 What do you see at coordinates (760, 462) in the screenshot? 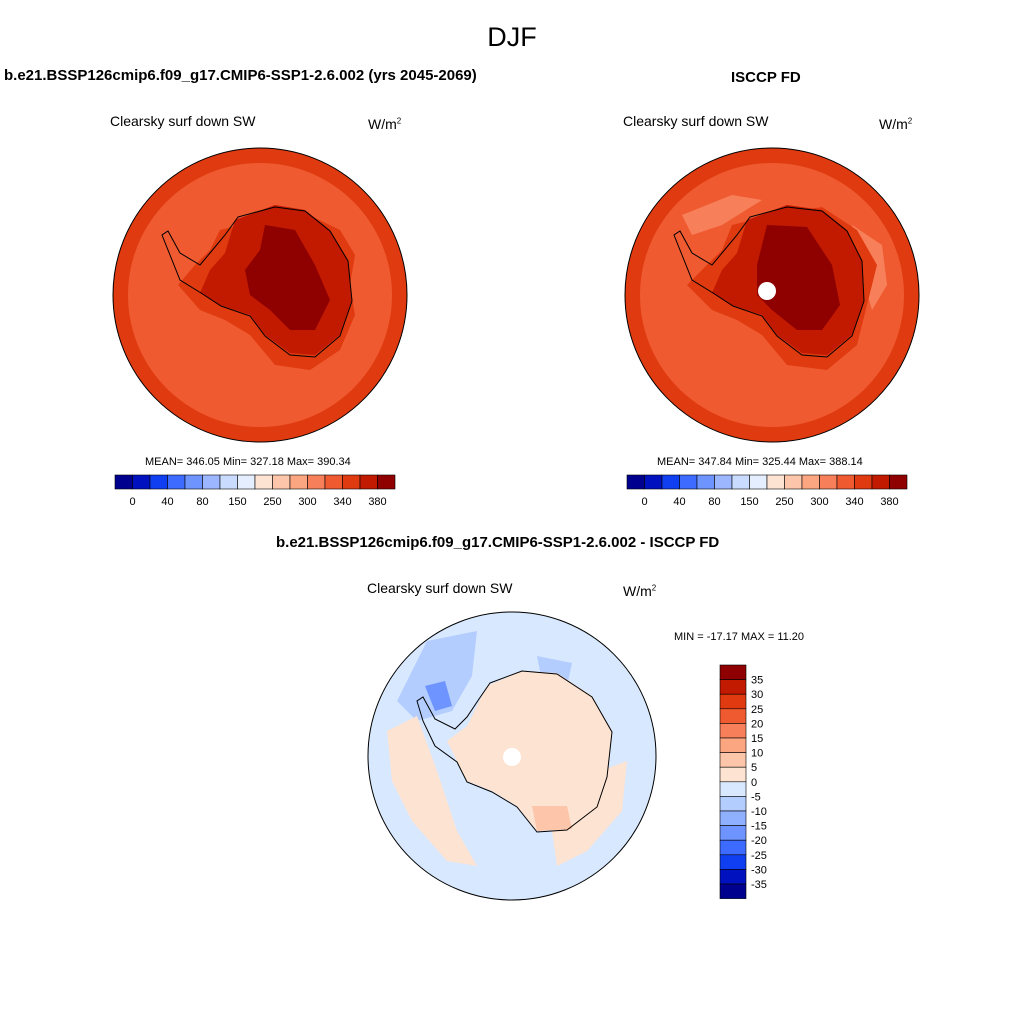
I see `right-stats: MEAN= 347.84 Min= 325.44 Max= 388.14` at bounding box center [760, 462].